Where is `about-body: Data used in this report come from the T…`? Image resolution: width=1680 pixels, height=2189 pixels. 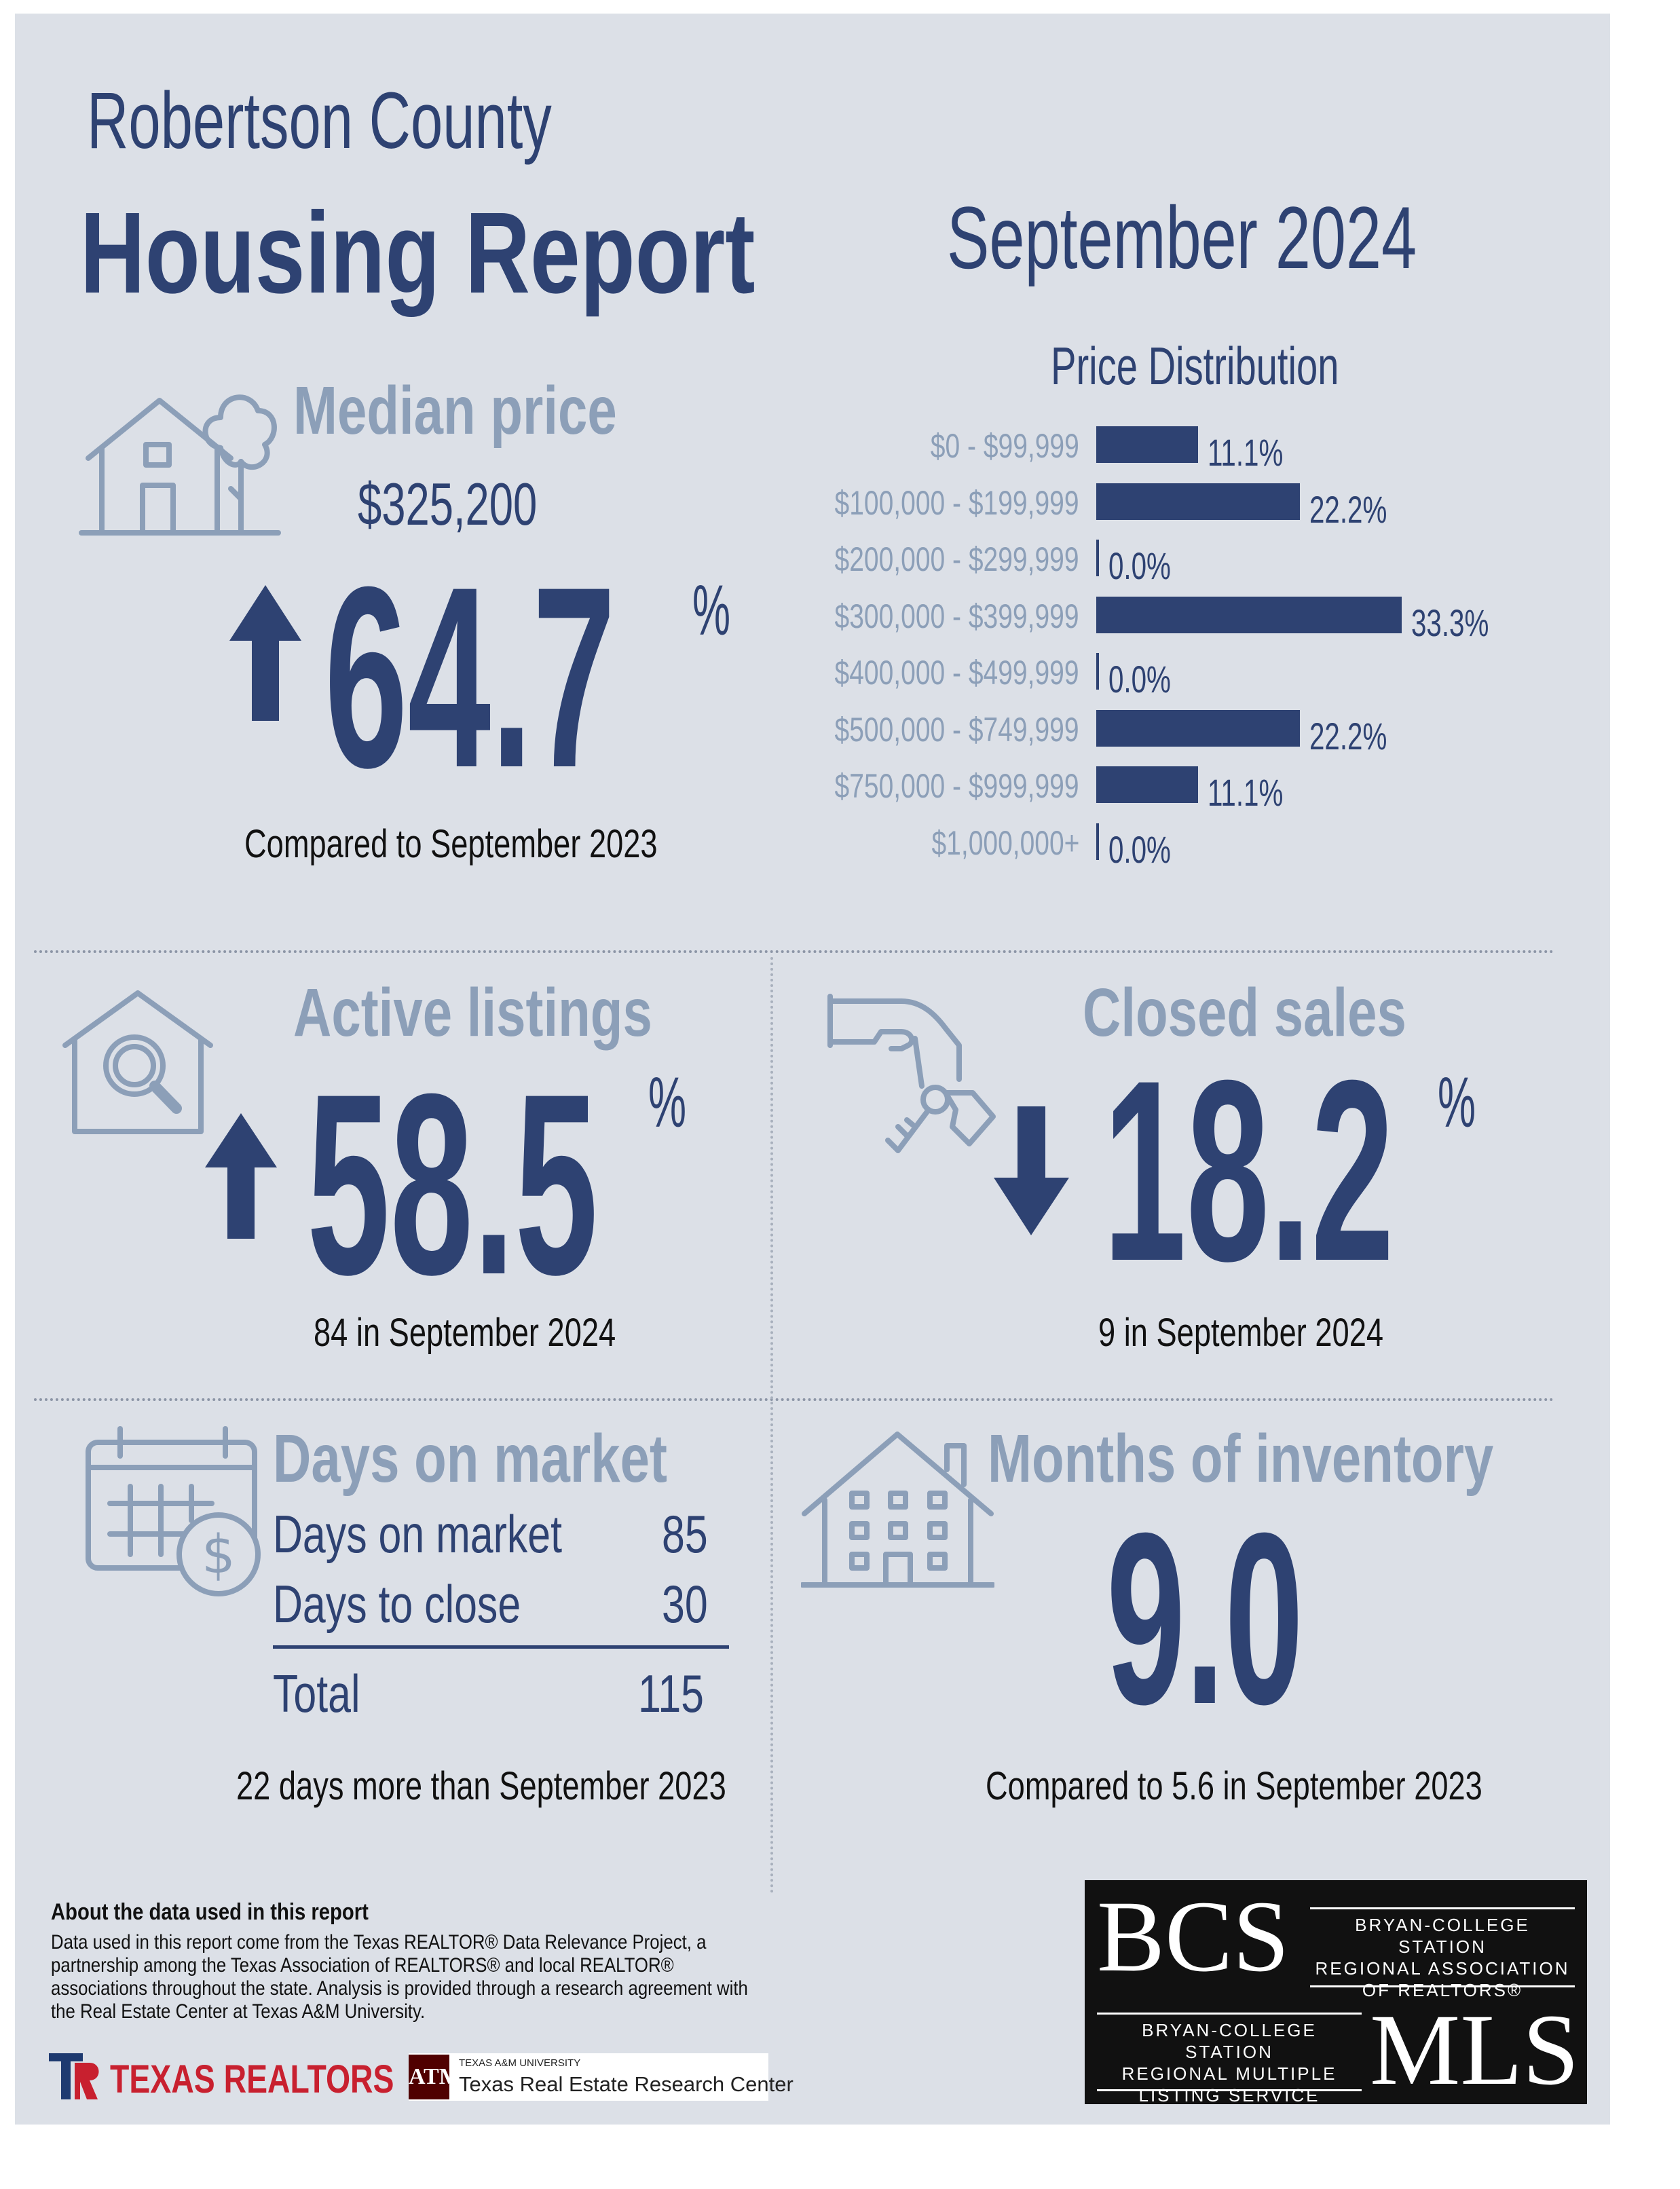 about-body: Data used in this report come from the T… is located at coordinates (400, 1977).